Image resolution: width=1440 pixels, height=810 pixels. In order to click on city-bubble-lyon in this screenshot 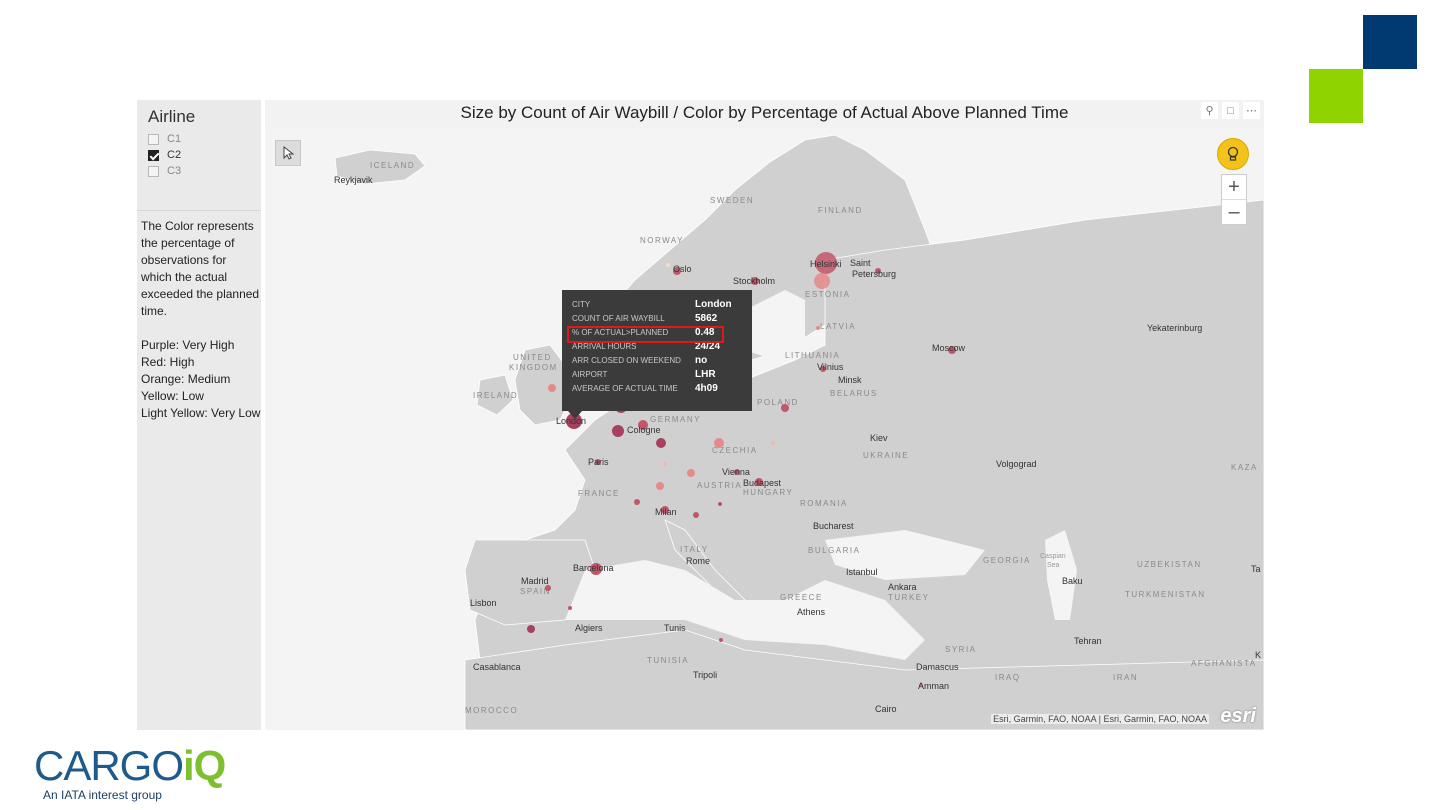, I will do `click(660, 486)`.